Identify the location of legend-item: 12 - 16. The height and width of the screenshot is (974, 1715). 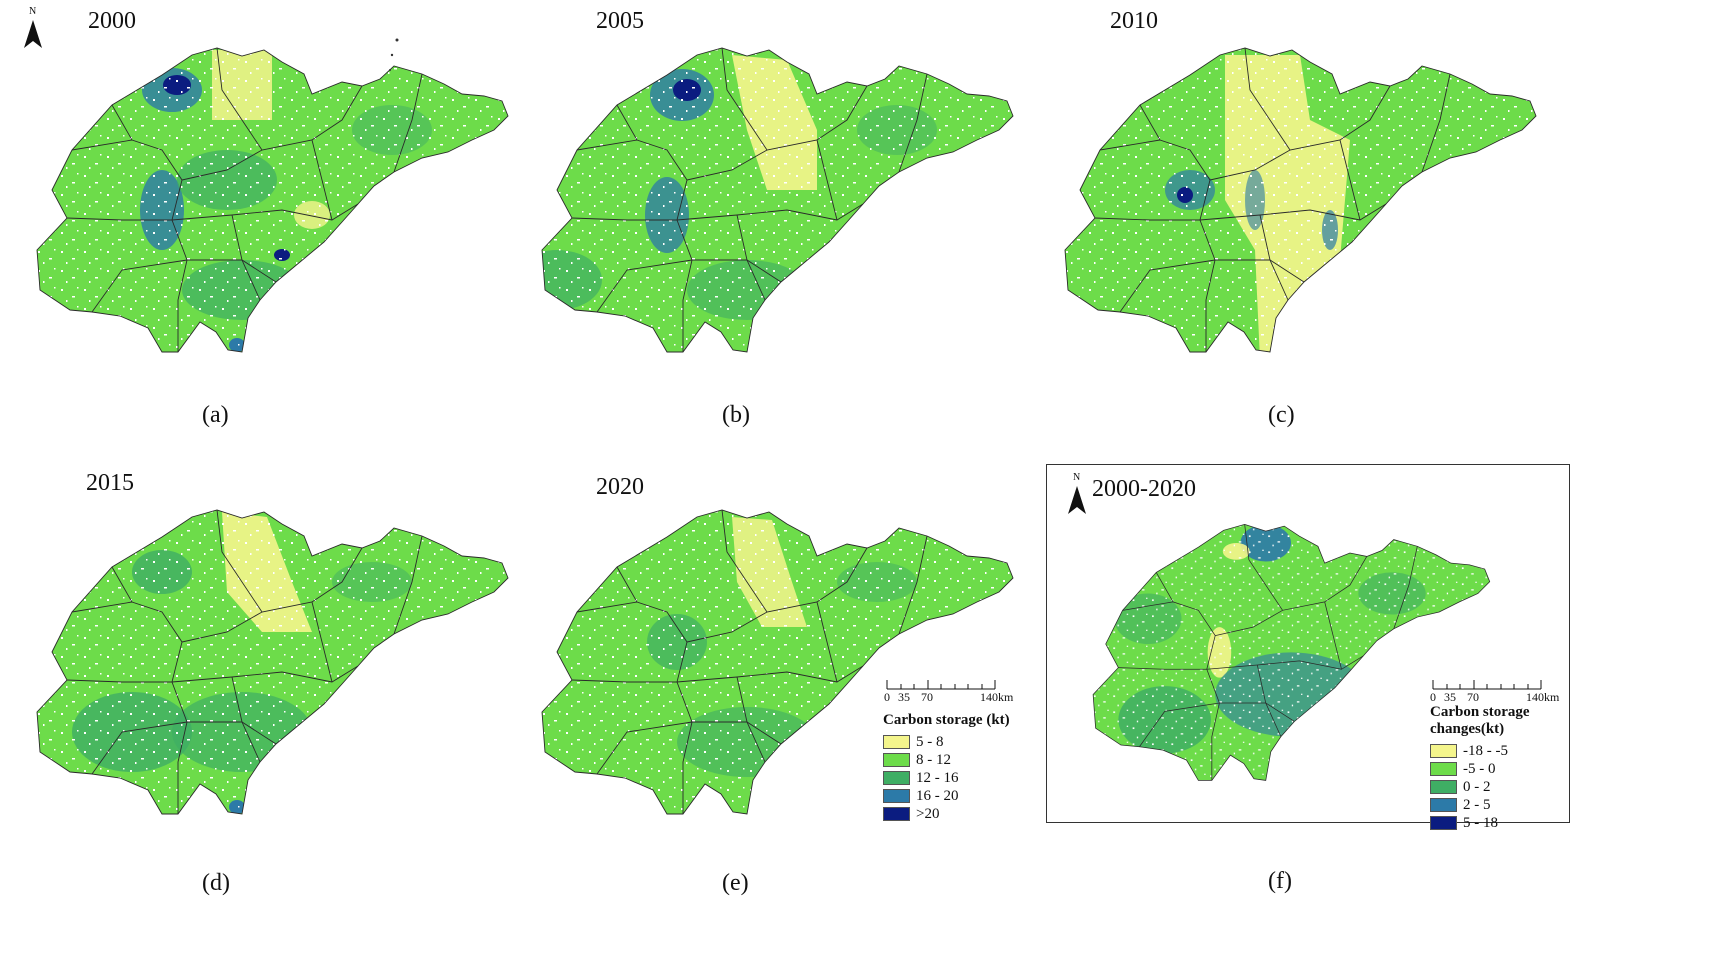
(946, 778).